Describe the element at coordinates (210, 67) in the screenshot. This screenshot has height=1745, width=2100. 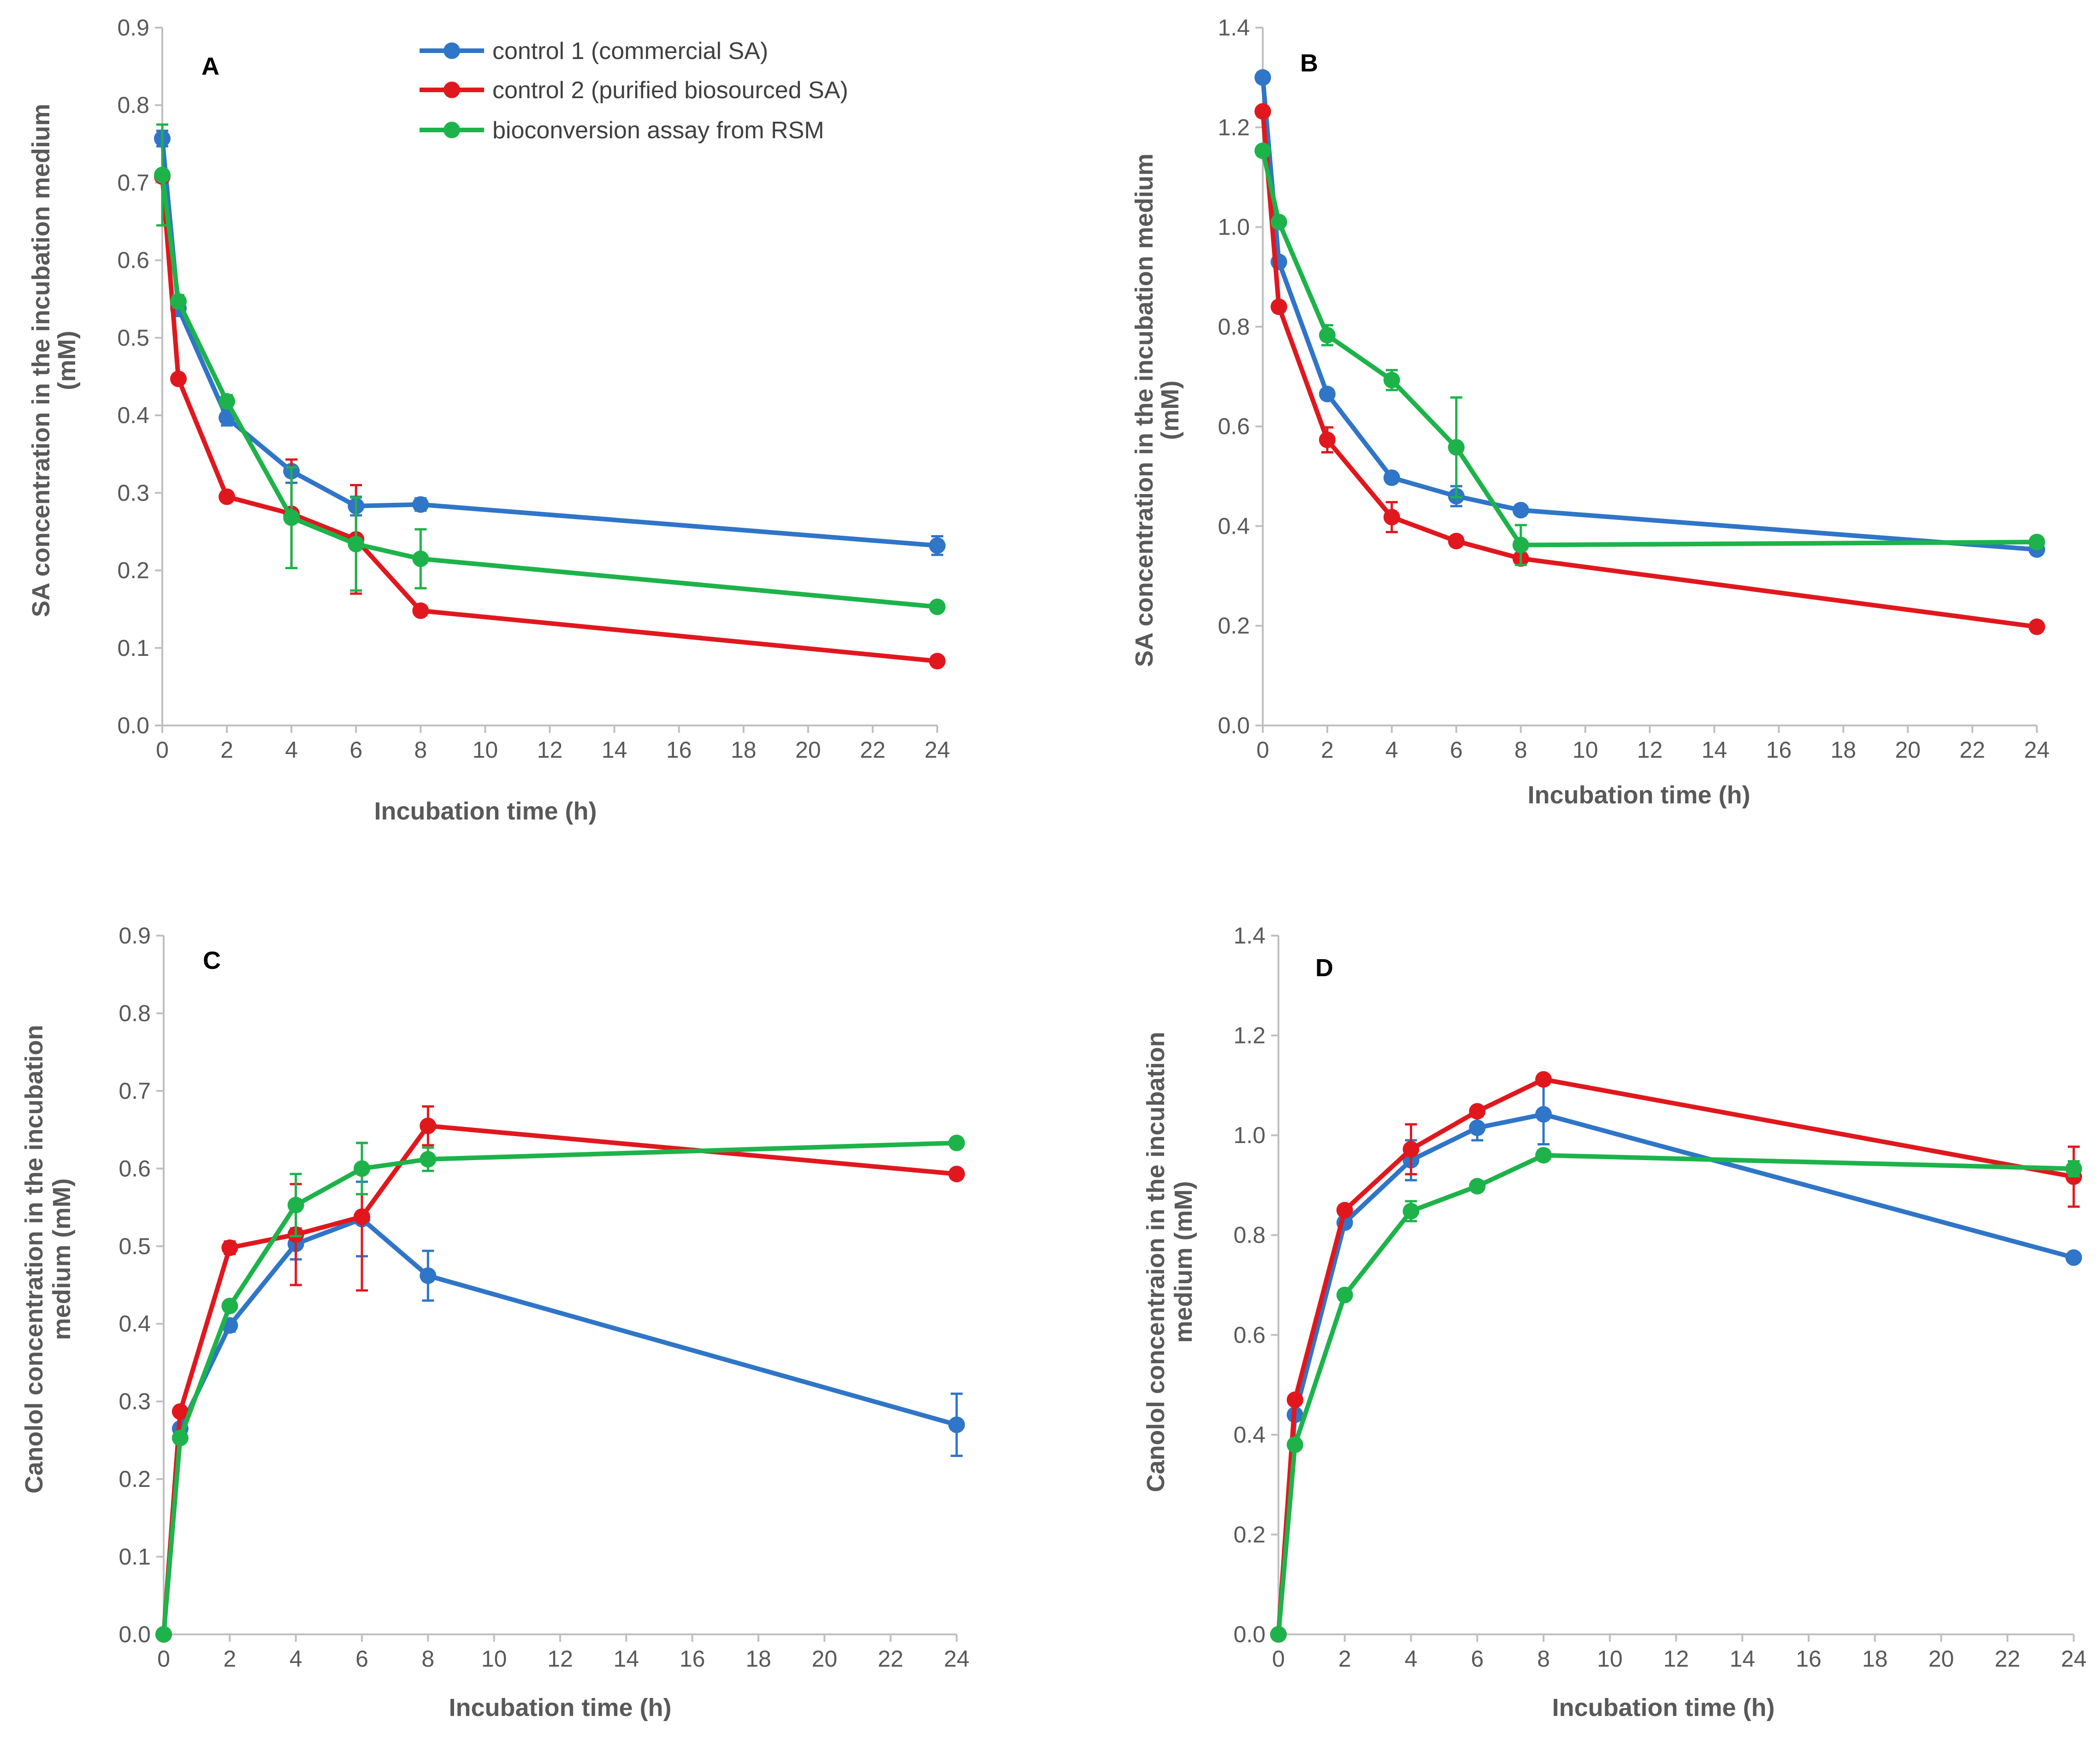
I see `panel-label-a: A` at that location.